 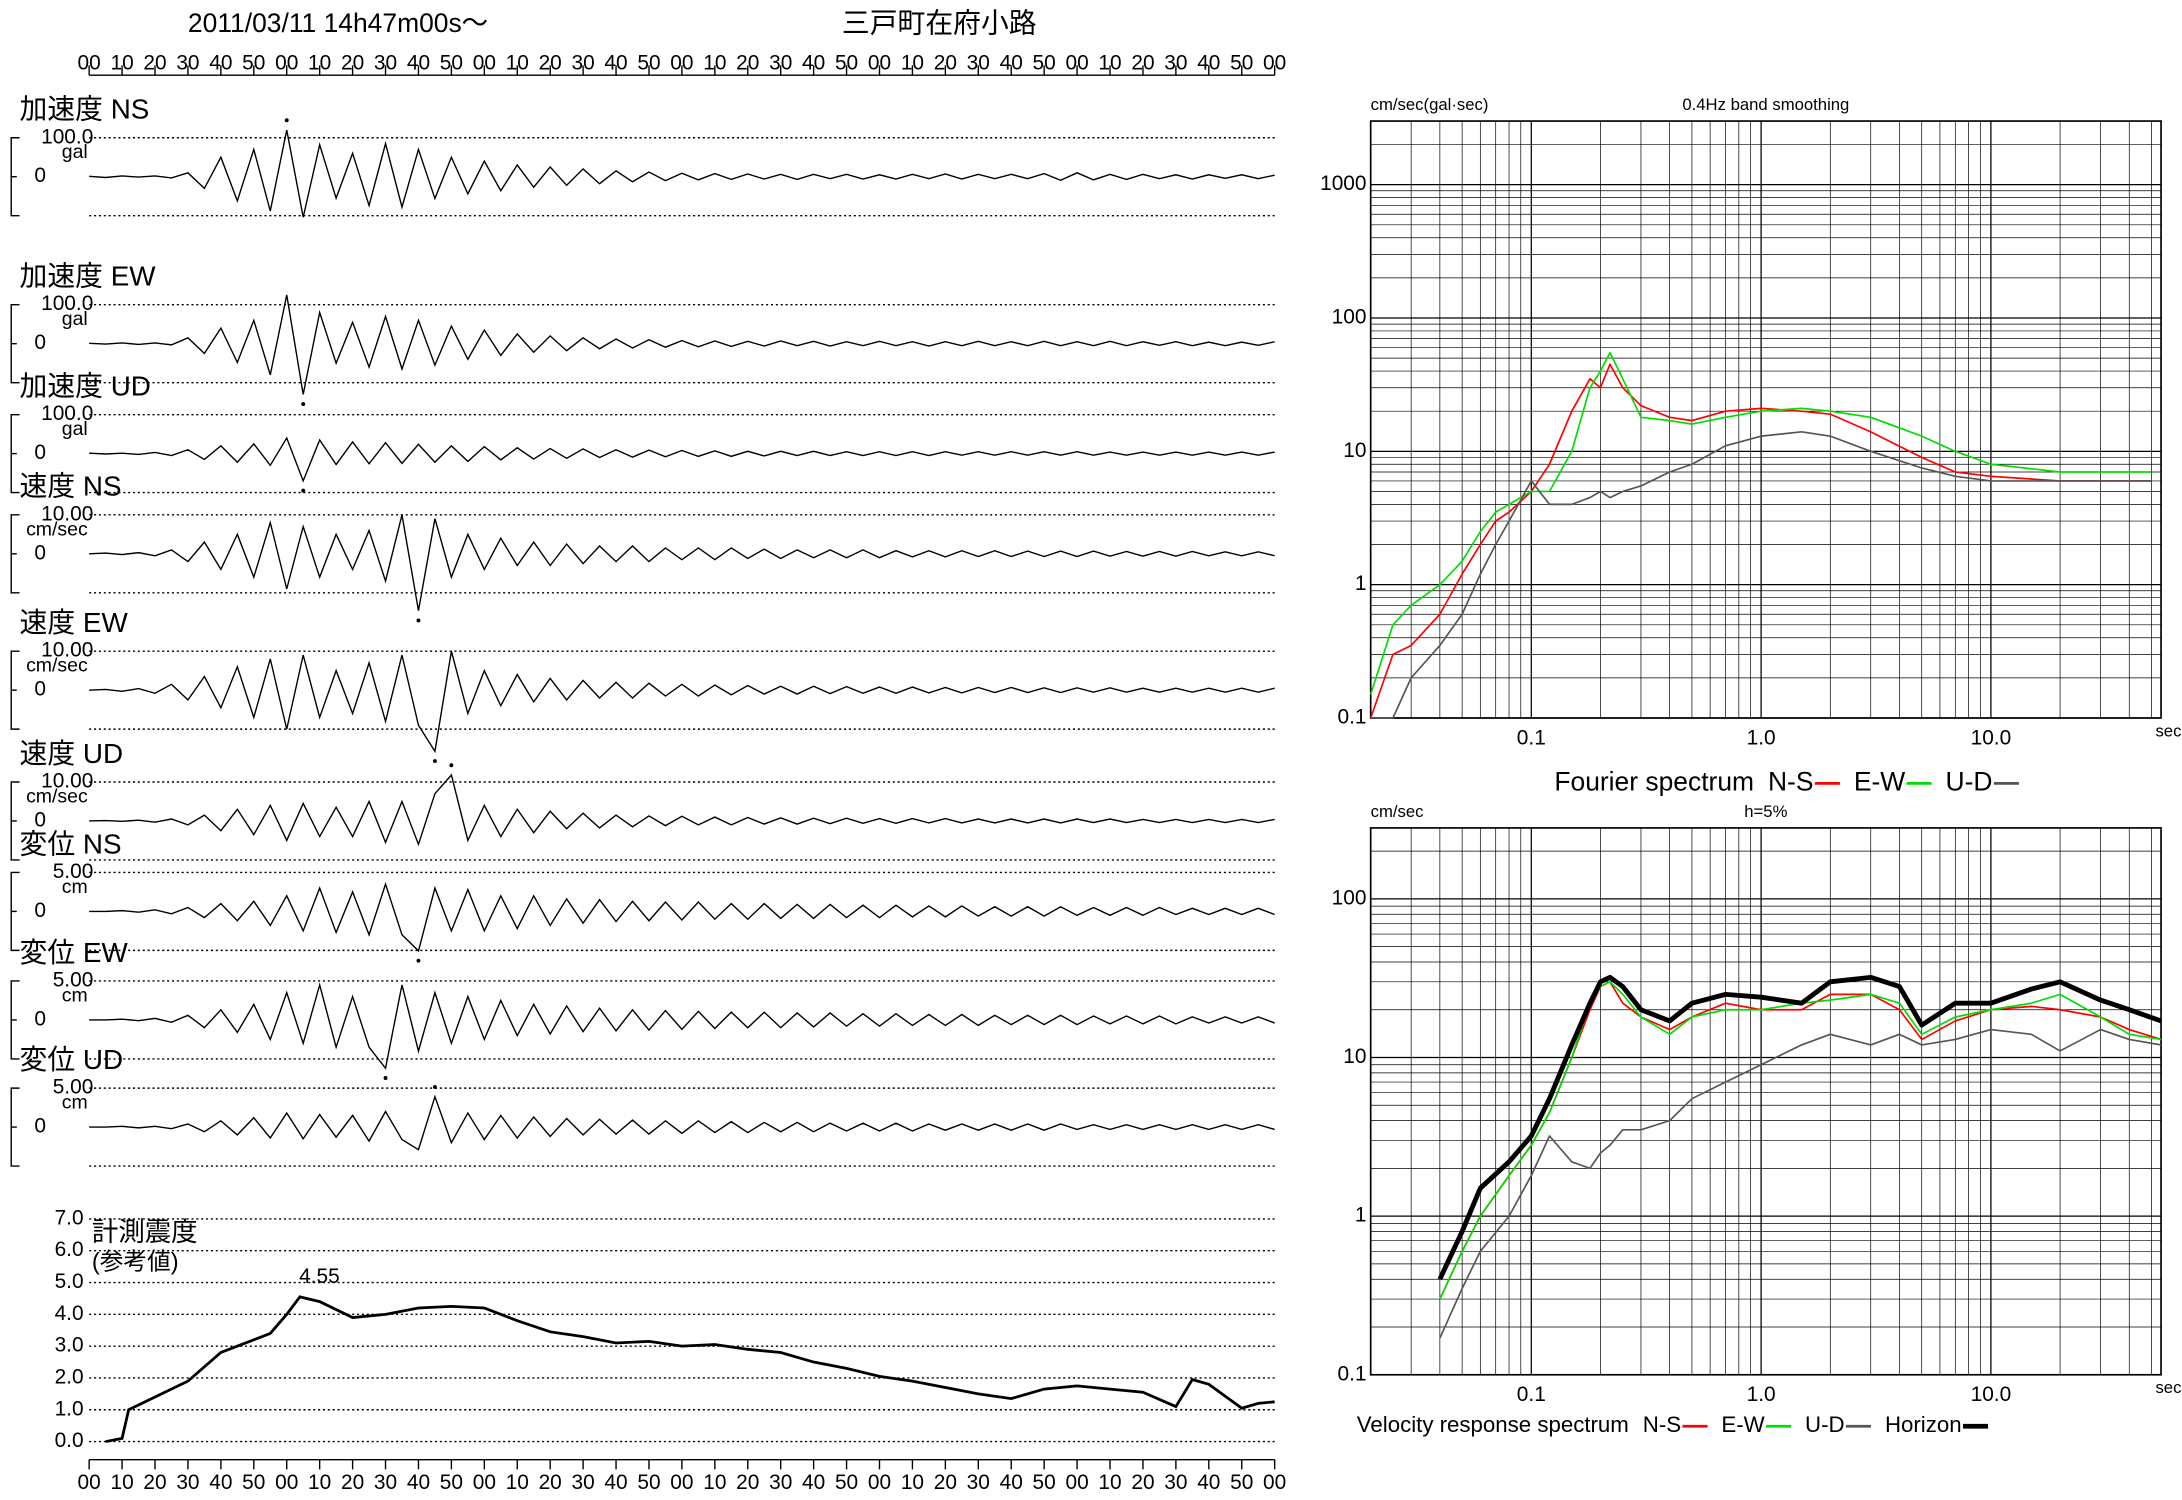 What do you see at coordinates (85, 109) in the screenshot?
I see `panel-label: 加速度 NS` at bounding box center [85, 109].